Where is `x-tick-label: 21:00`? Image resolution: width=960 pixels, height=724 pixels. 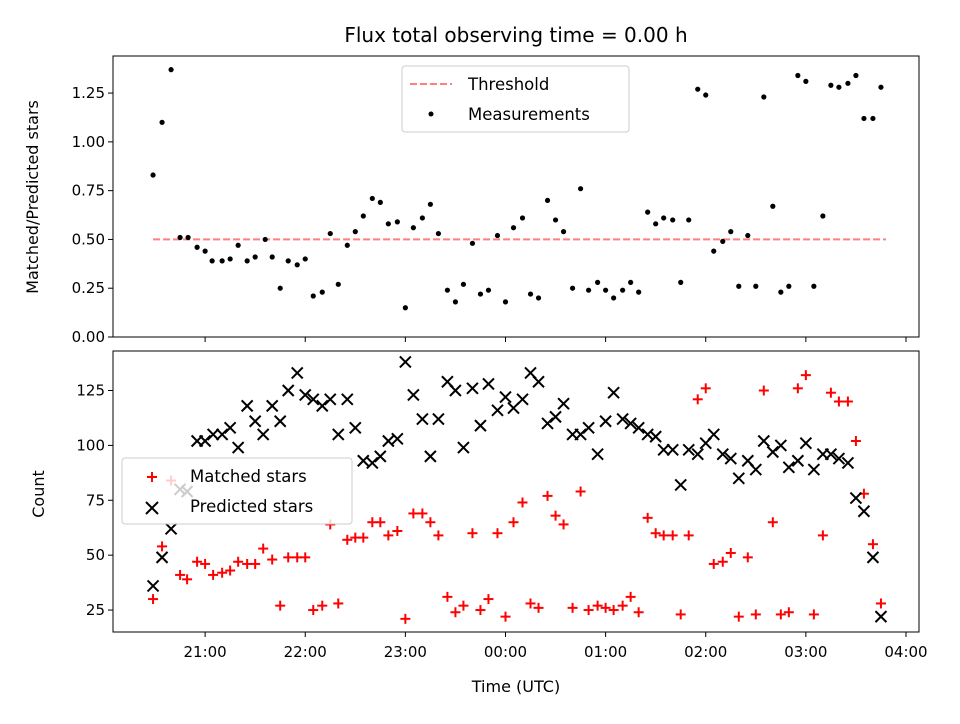 x-tick-label: 21:00 is located at coordinates (204, 652).